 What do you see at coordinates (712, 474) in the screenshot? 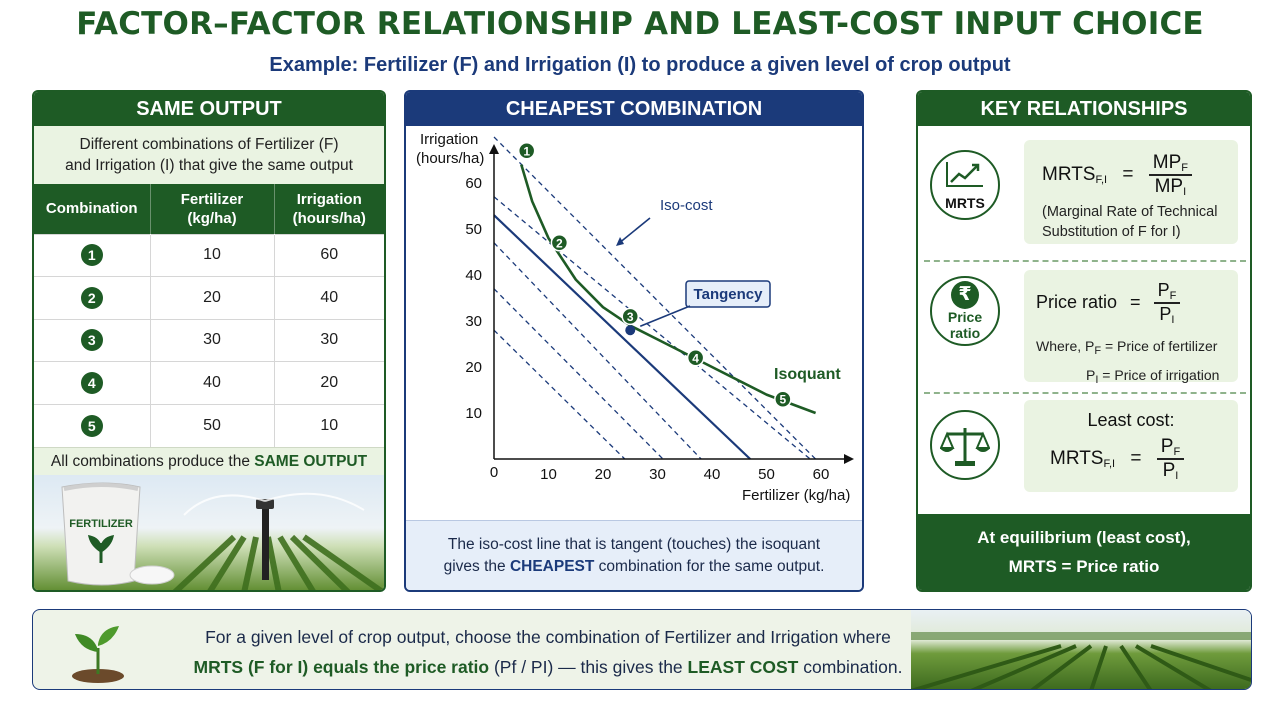
I see `x-tick-label: 40` at bounding box center [712, 474].